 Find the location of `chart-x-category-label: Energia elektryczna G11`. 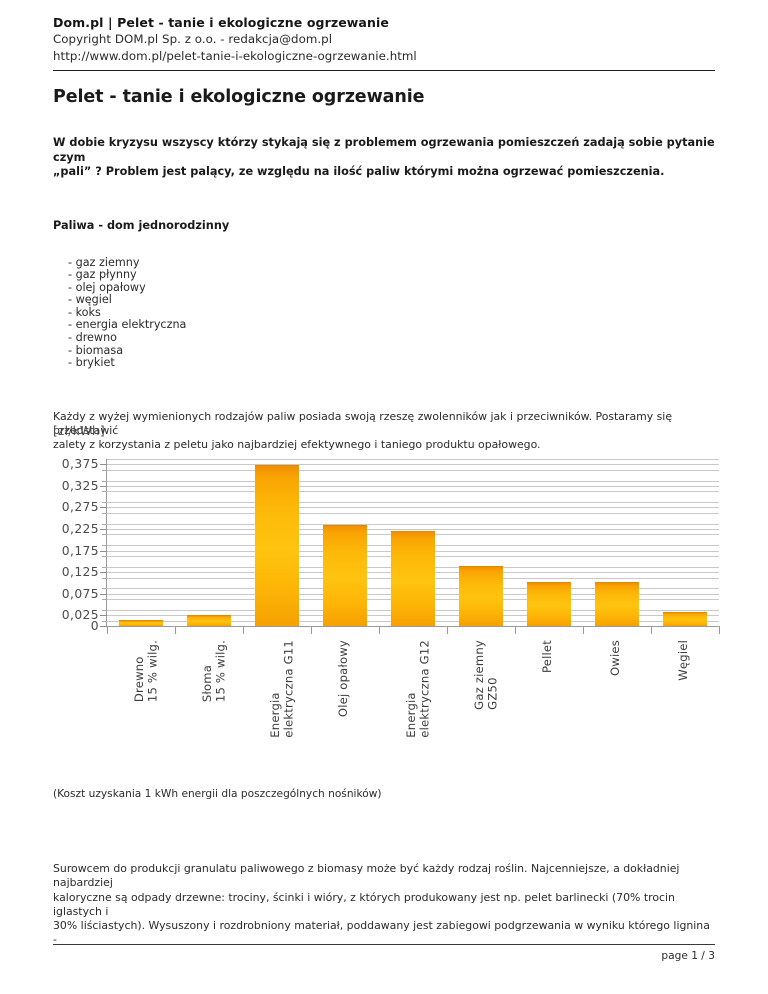

chart-x-category-label: Energia elektryczna G11 is located at coordinates (282, 689).